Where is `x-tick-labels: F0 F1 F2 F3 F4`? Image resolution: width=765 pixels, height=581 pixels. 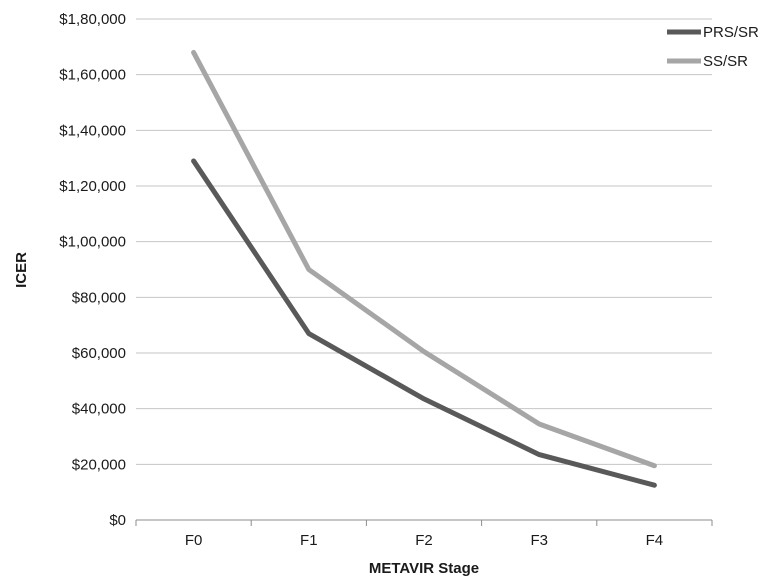 x-tick-labels: F0 F1 F2 F3 F4 is located at coordinates (424, 540).